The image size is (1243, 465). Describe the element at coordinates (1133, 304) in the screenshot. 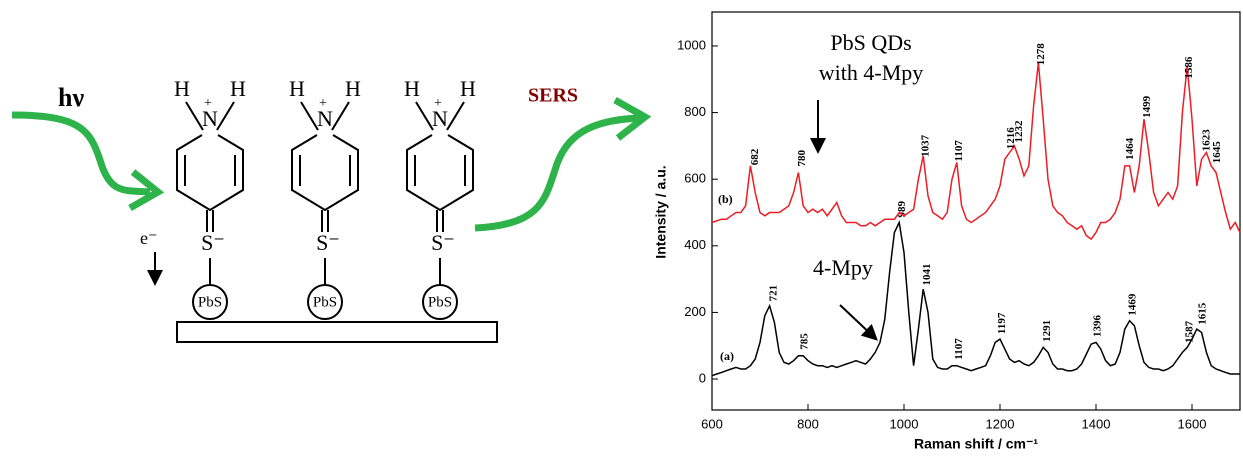

I see `peak-label: 1469` at that location.